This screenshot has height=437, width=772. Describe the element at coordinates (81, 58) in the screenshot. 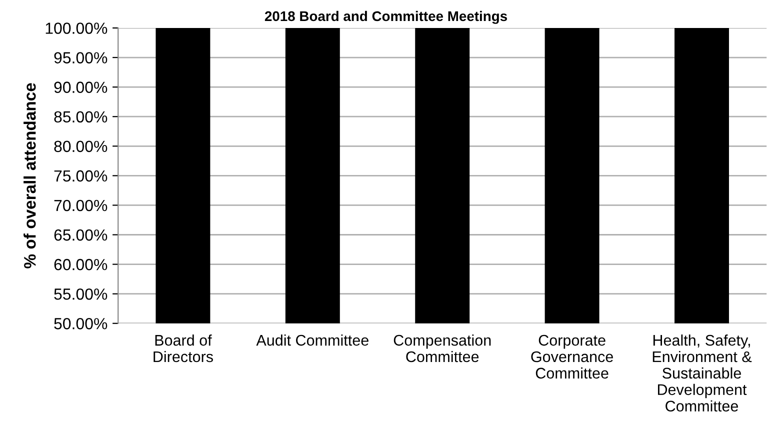

I see `y-tick-label: 95.00%` at that location.